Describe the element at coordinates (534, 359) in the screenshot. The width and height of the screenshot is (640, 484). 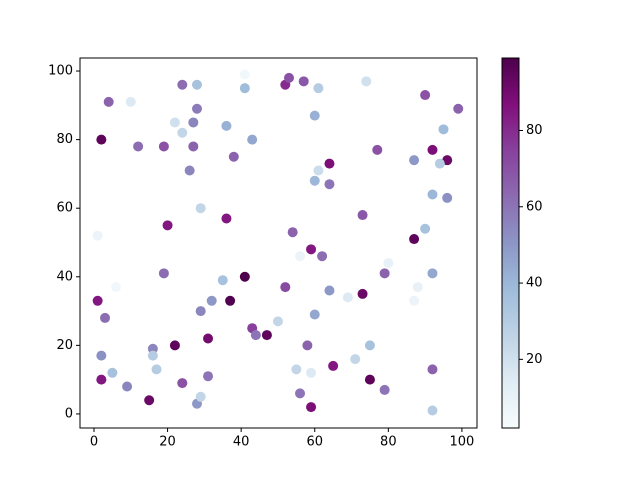
I see `colorbar-tick-label: 20` at that location.